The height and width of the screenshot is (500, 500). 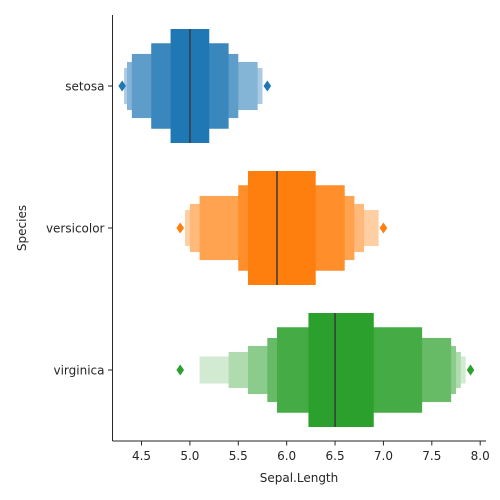 I want to click on x-tick-label: 5.0, so click(x=189, y=456).